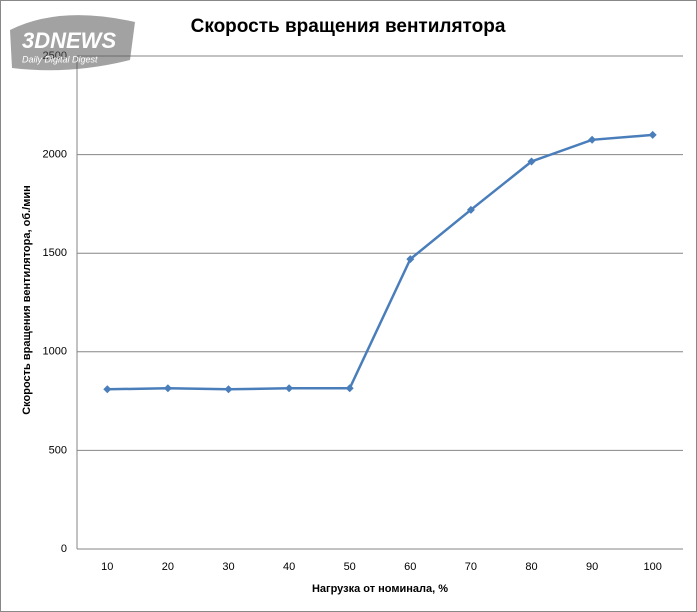 The height and width of the screenshot is (612, 697). Describe the element at coordinates (55, 253) in the screenshot. I see `y-tick-label: 1500` at that location.